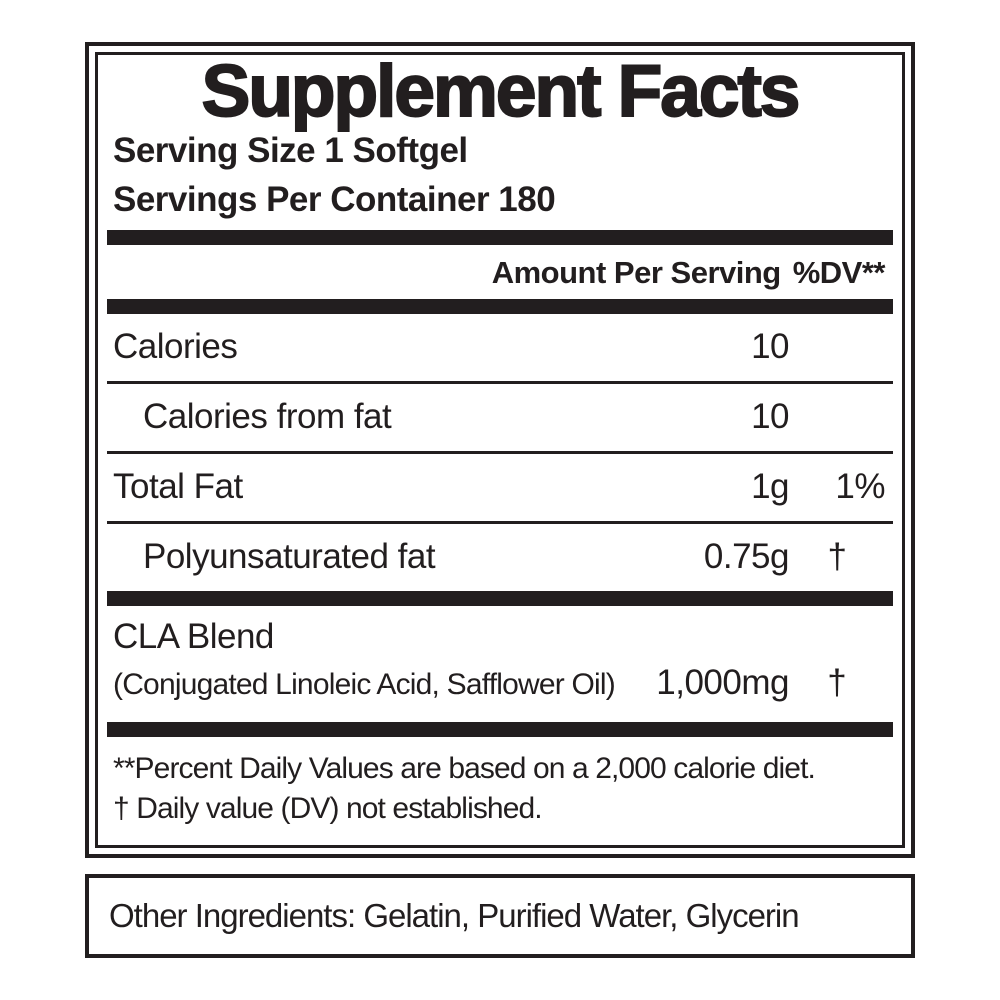 The height and width of the screenshot is (1000, 1000). Describe the element at coordinates (175, 347) in the screenshot. I see `nutrient-name: Calories` at that location.